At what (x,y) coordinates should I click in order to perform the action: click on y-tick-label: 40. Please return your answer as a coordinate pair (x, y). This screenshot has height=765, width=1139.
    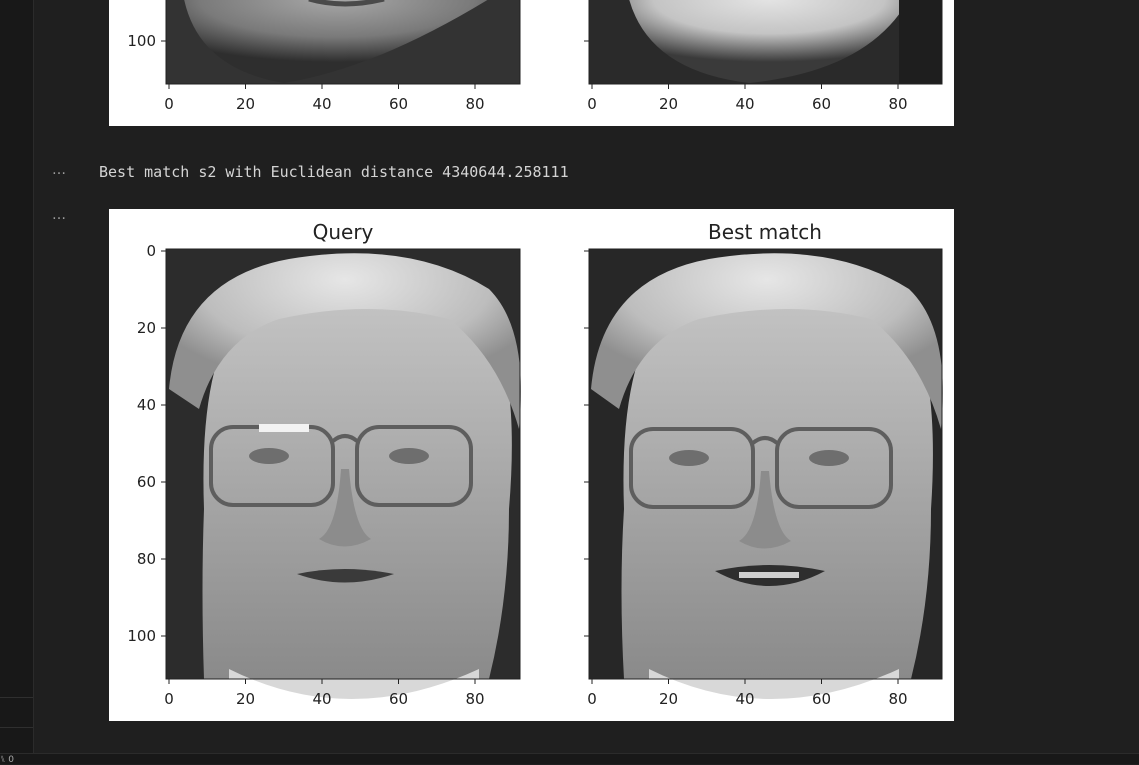
    Looking at the image, I should click on (146, 405).